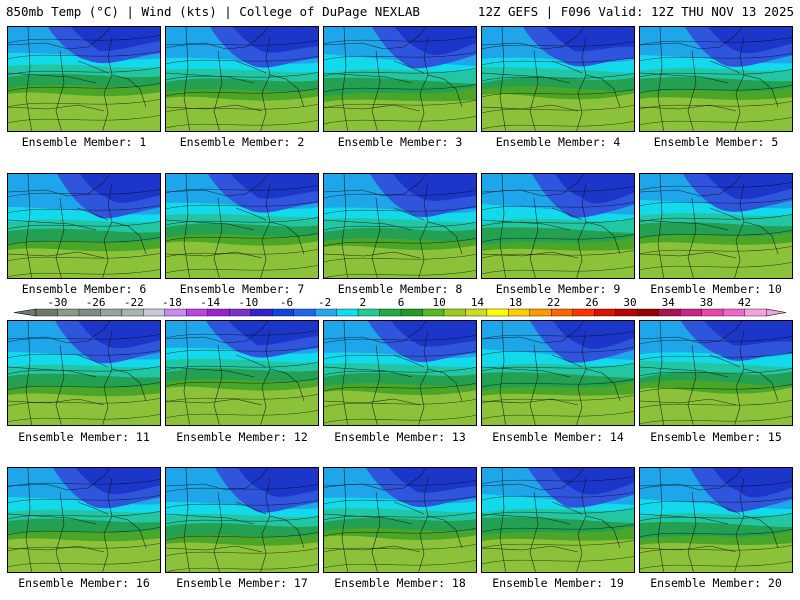  I want to click on colorbar-tick-label: 6, so click(401, 302).